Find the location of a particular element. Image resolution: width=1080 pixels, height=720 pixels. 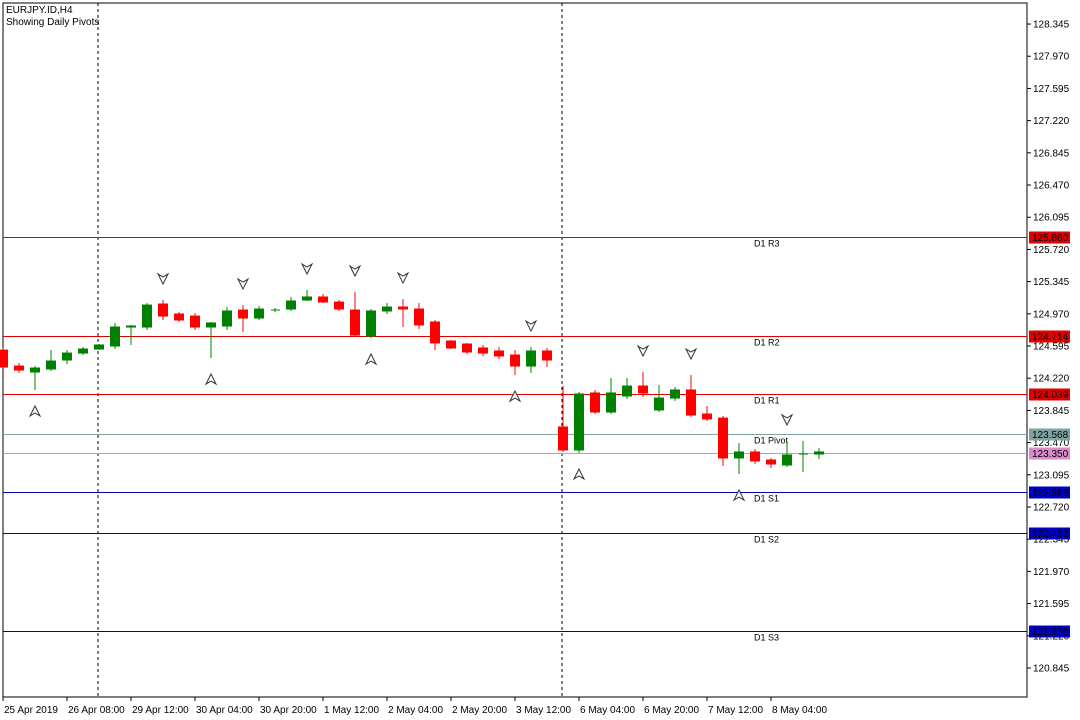

x-tick-label: 6 May 20:00 is located at coordinates (671, 710).